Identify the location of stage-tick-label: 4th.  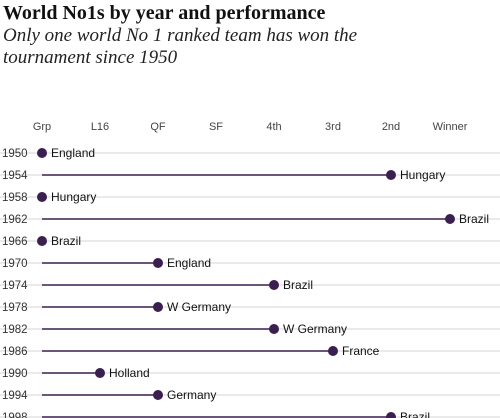
(273, 127).